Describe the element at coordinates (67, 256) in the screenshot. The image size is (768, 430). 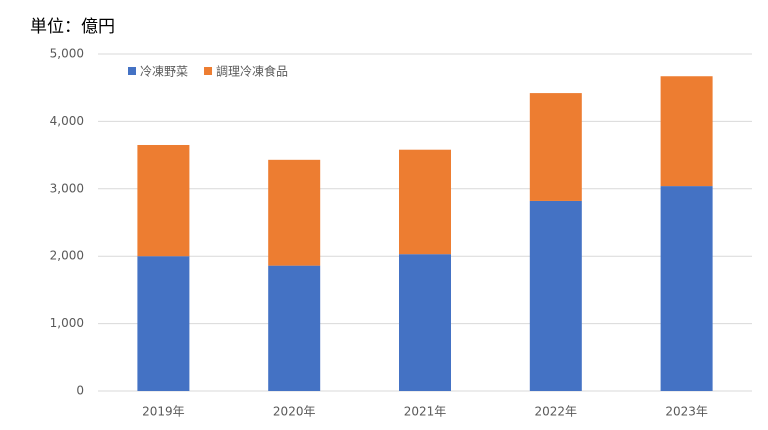
I see `y-tick-label: 2,000` at that location.